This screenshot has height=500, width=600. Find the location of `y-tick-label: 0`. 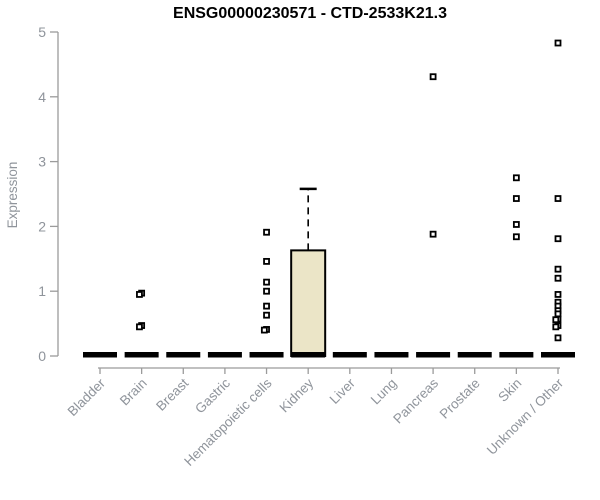

y-tick-label: 0 is located at coordinates (42, 356).